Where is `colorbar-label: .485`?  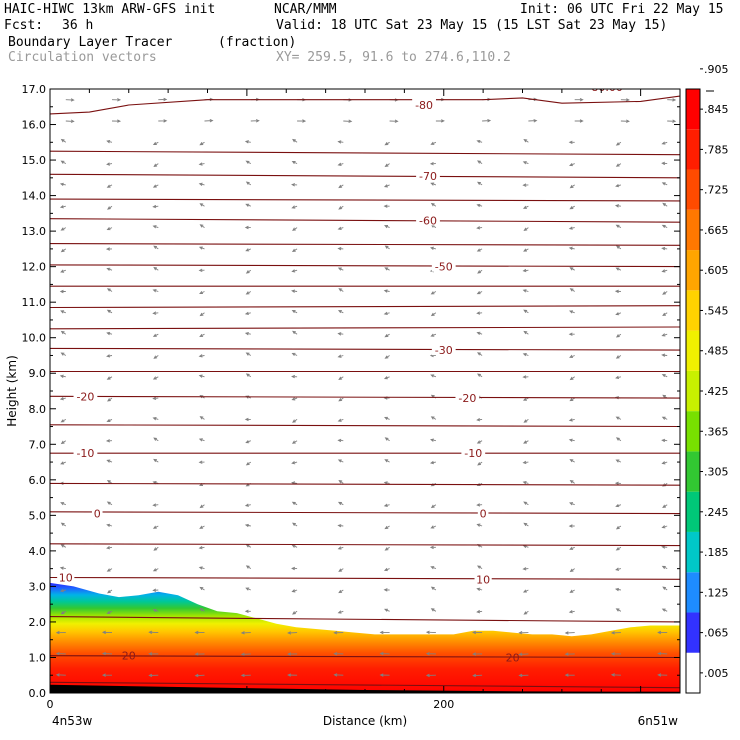 colorbar-label: .485 is located at coordinates (716, 351).